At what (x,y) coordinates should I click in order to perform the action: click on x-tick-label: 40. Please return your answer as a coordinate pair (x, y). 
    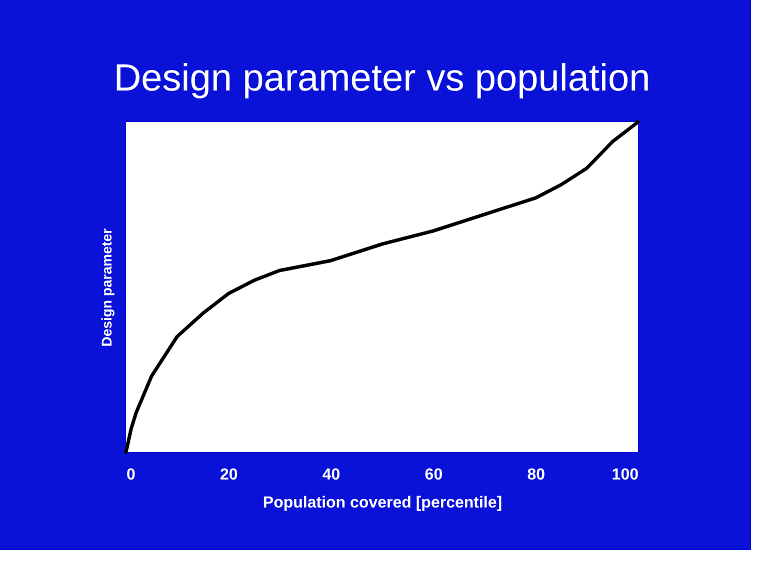
    Looking at the image, I should click on (331, 475).